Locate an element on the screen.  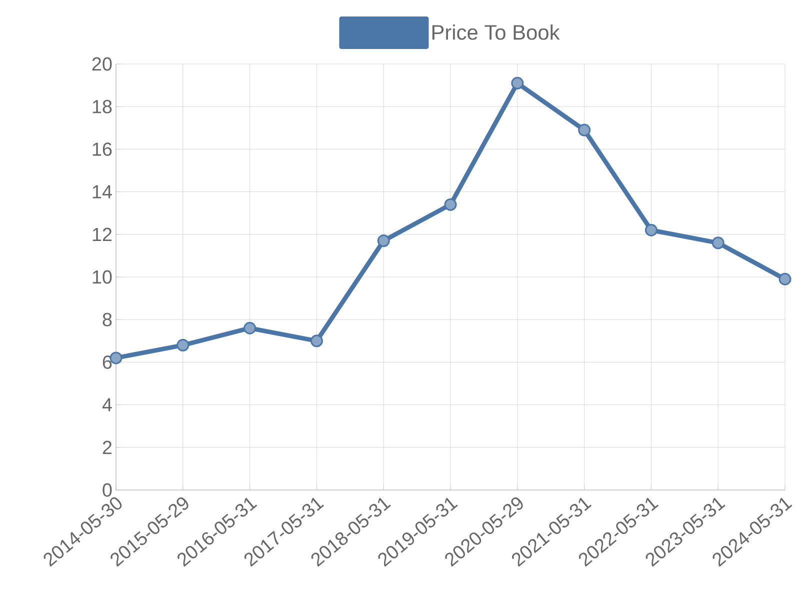
y-tick-label: 2 is located at coordinates (107, 447).